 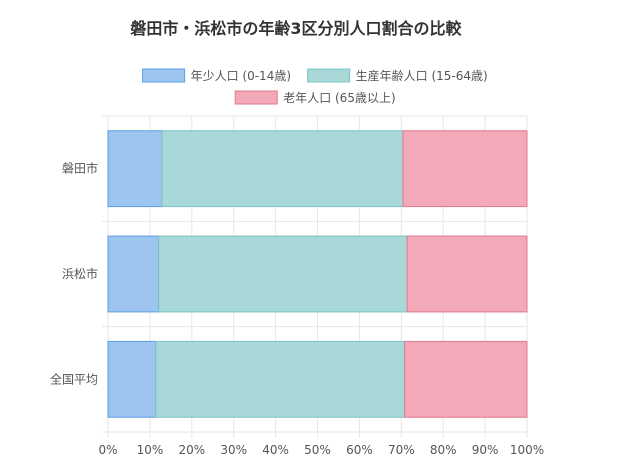 What do you see at coordinates (241, 76) in the screenshot?
I see `legend-label: 年少人口 (0-14歳)` at bounding box center [241, 76].